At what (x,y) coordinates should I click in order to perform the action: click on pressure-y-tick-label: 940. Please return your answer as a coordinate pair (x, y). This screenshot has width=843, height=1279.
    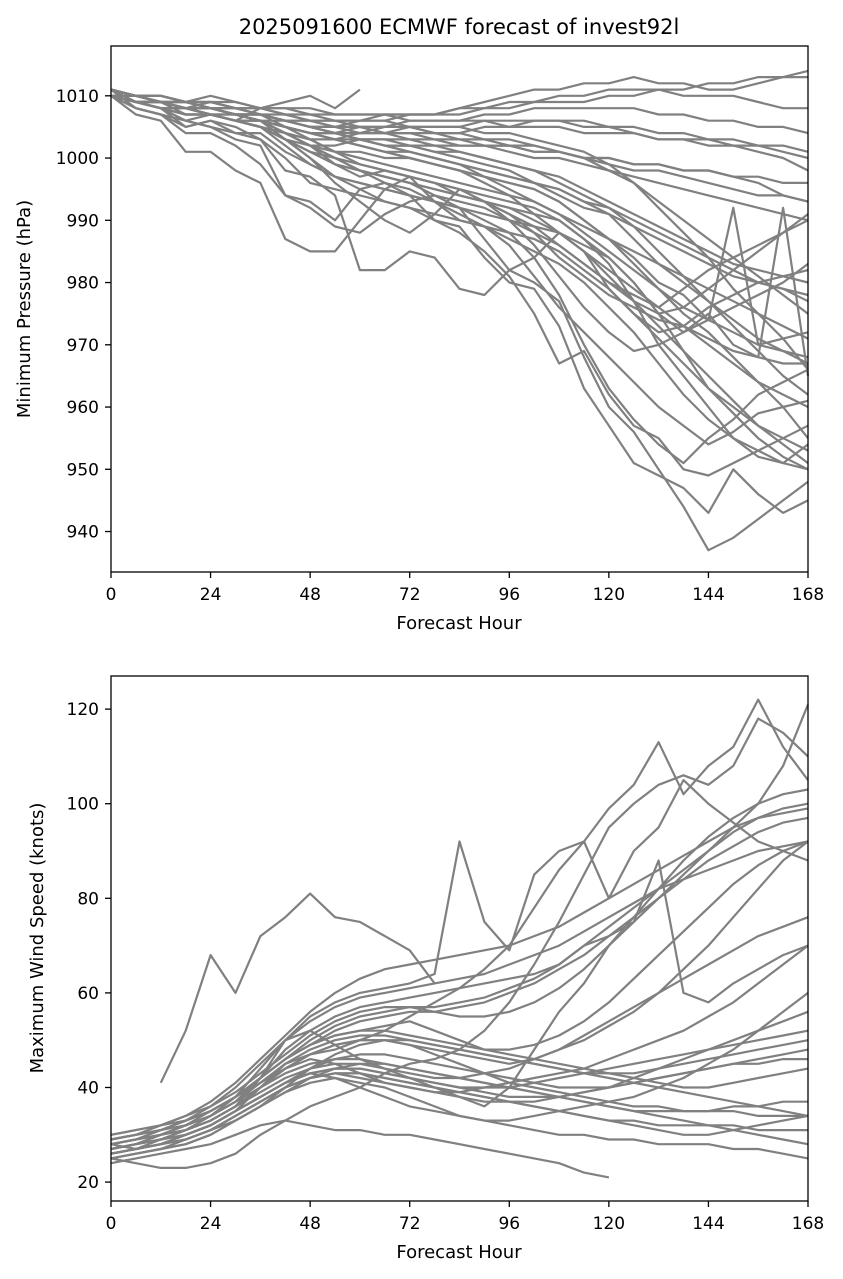
    Looking at the image, I should click on (83, 533).